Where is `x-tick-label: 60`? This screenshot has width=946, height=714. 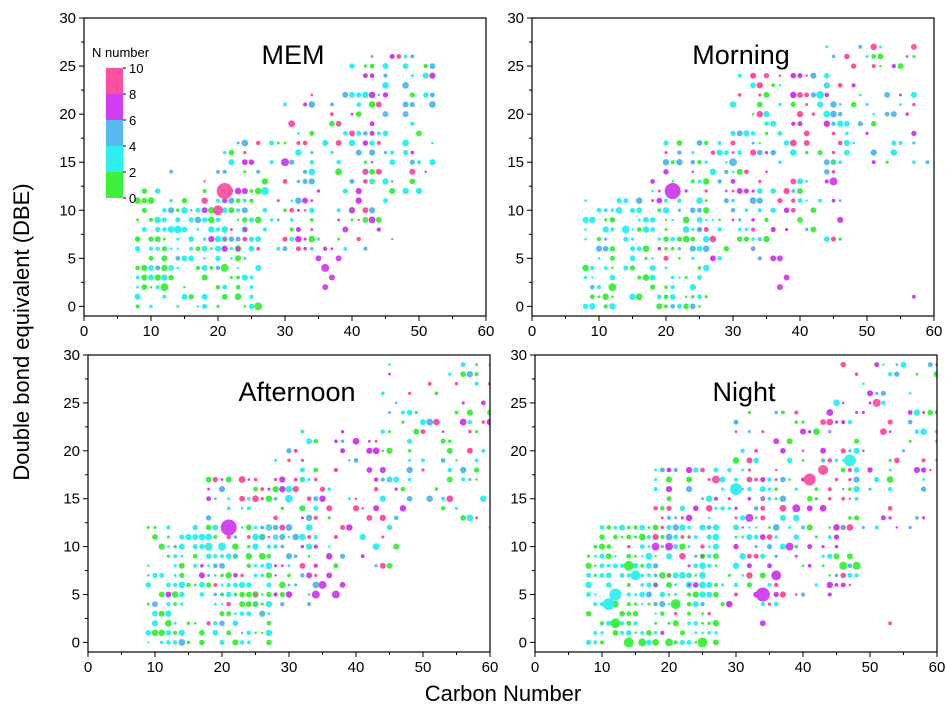 x-tick-label: 60 is located at coordinates (490, 667).